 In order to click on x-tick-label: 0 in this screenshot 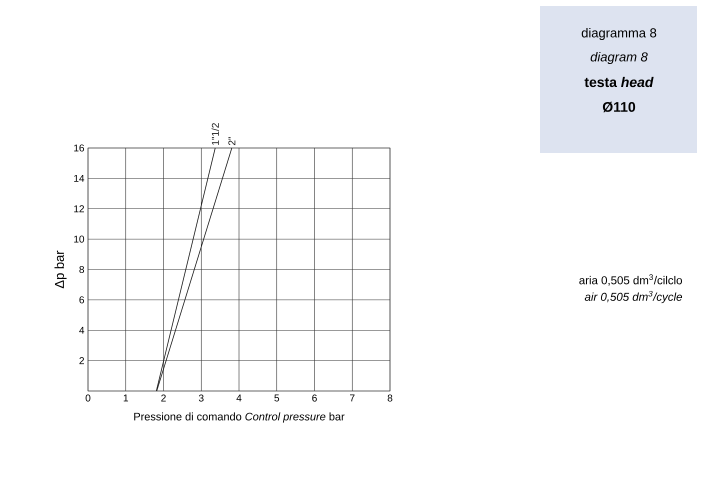, I will do `click(88, 398)`.